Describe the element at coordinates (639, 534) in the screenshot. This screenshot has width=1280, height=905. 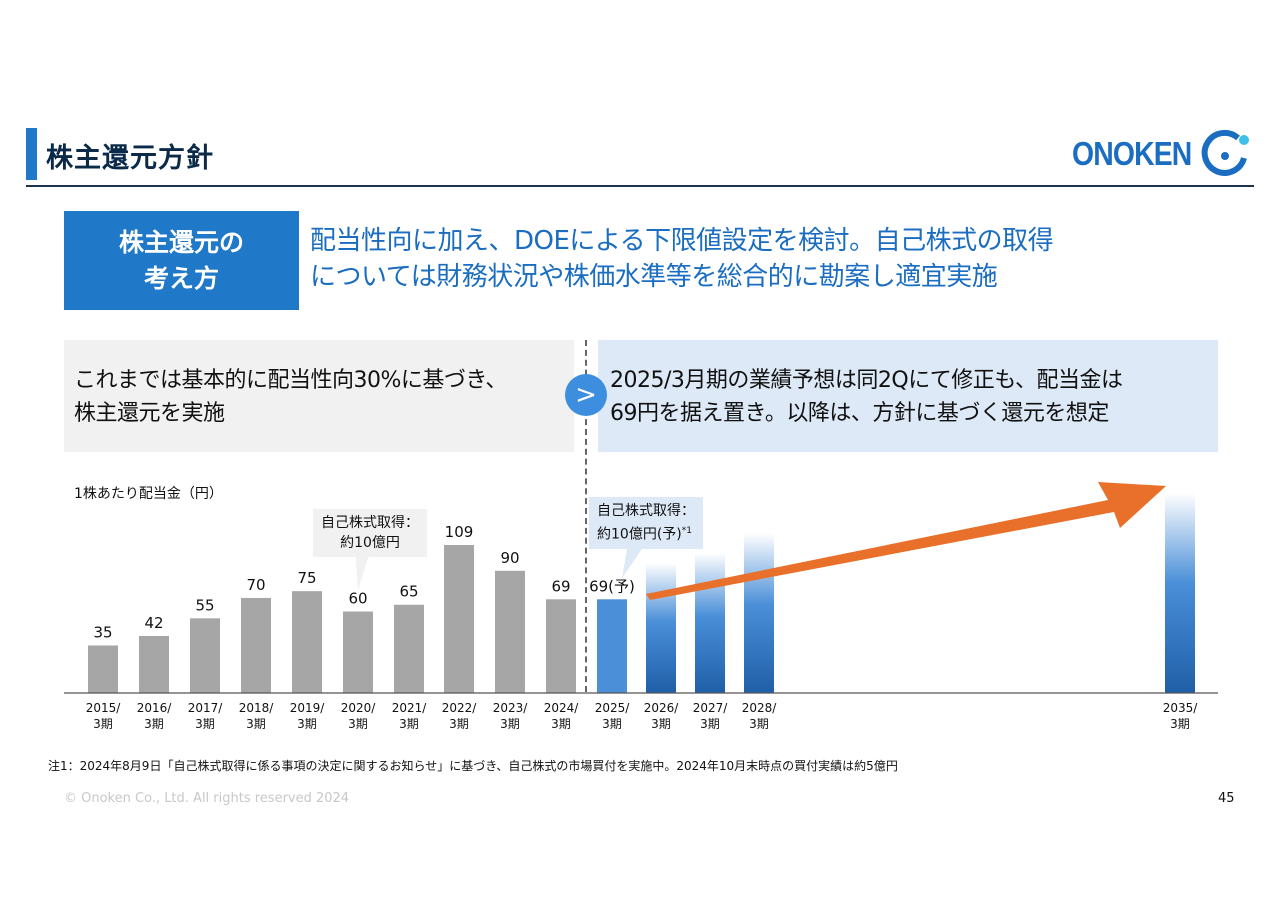
I see `future-callout-amount: 約10億円(予)` at that location.